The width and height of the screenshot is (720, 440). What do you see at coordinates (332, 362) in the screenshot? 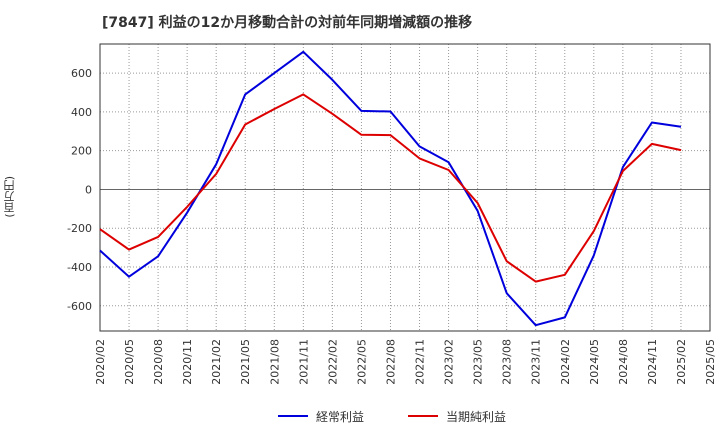
I see `x-tick-label: 2022/02` at bounding box center [332, 362].